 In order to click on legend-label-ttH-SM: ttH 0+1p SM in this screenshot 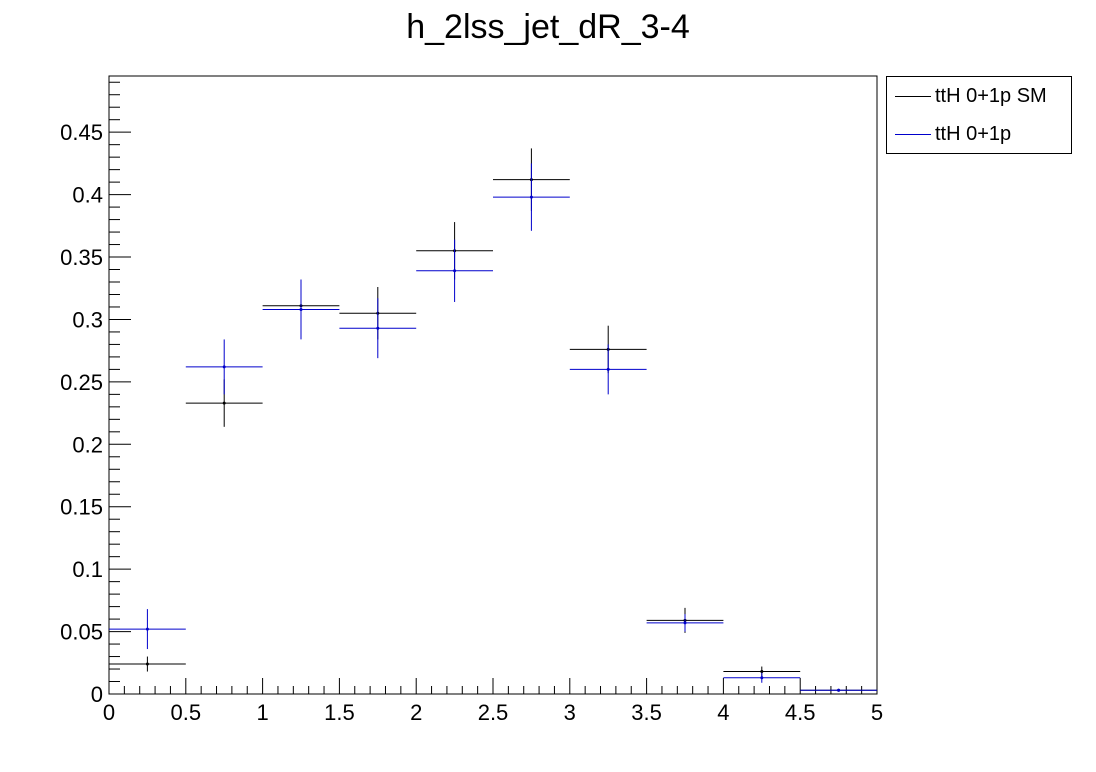, I will do `click(991, 96)`.